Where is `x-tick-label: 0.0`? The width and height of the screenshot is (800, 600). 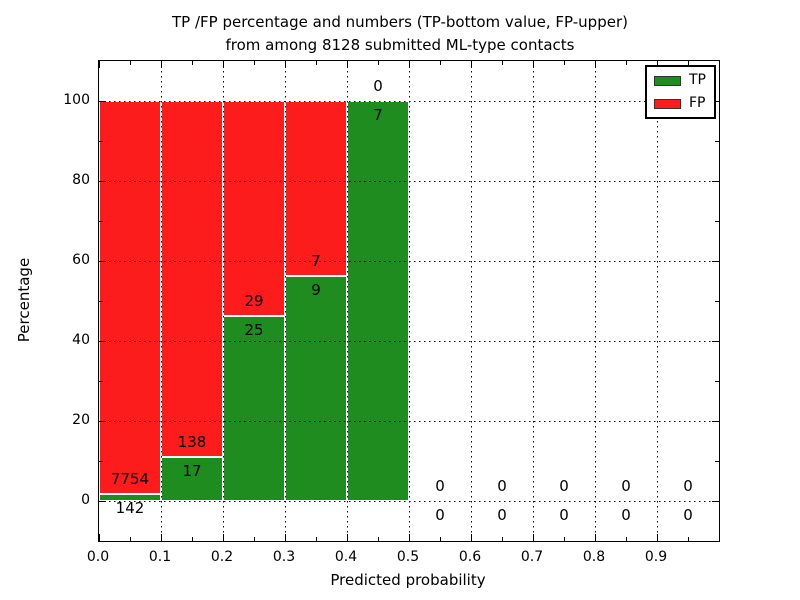
x-tick-label: 0.0 is located at coordinates (98, 557).